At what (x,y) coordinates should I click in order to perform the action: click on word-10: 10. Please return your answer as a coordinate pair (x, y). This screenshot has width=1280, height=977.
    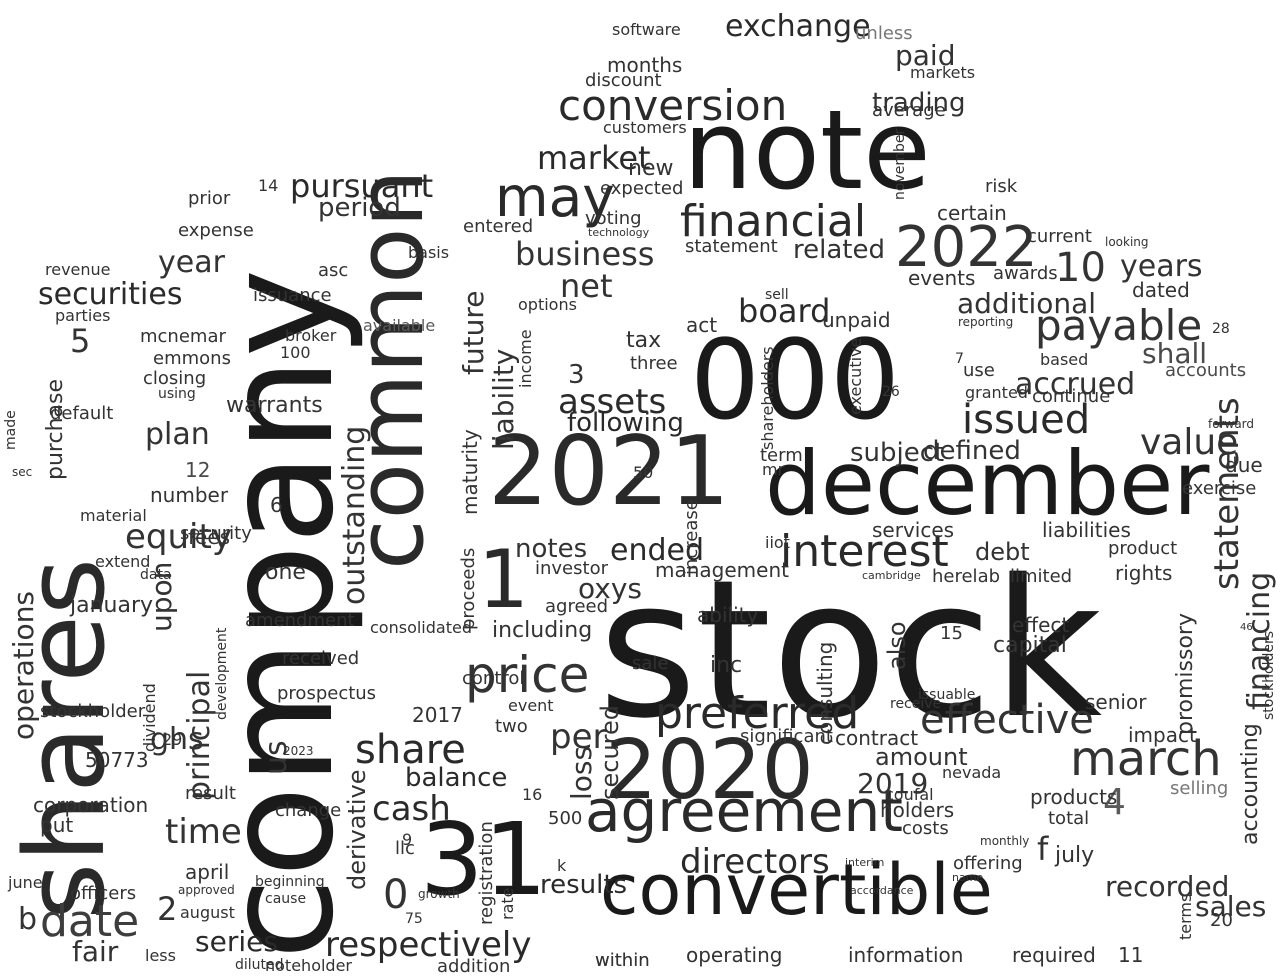
    Looking at the image, I should click on (1080, 268).